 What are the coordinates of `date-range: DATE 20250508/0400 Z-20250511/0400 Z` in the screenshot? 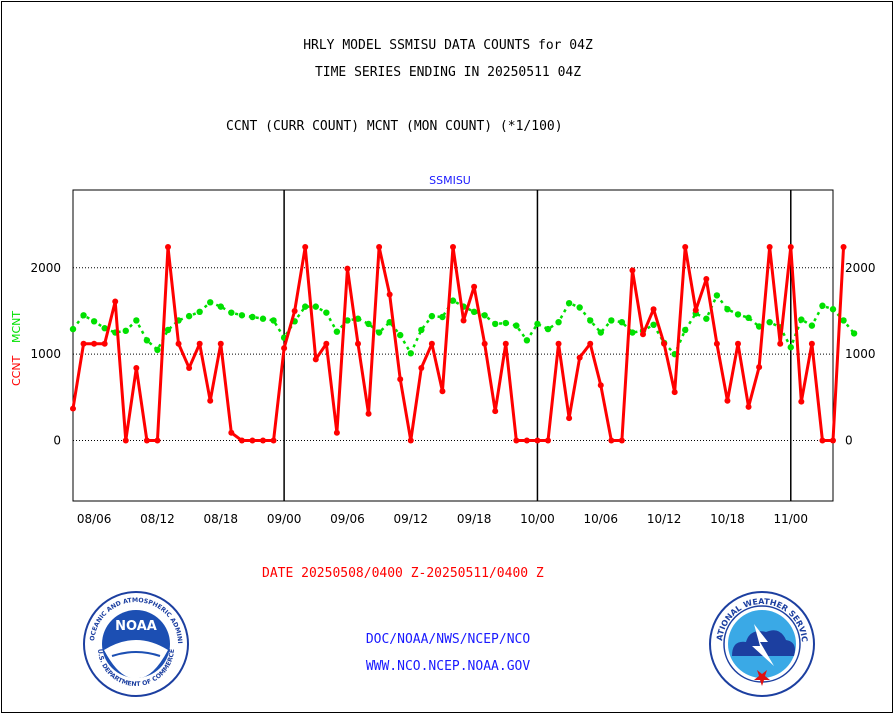 It's located at (403, 573).